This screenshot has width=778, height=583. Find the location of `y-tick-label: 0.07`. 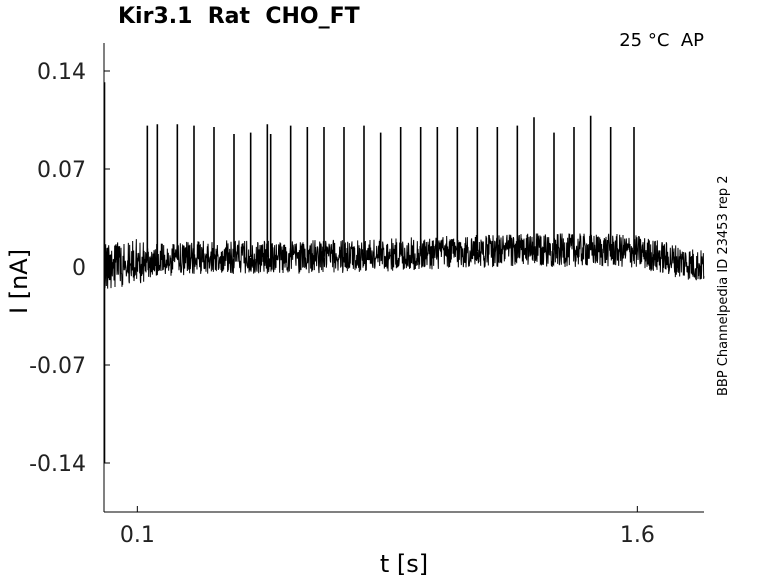

y-tick-label: 0.07 is located at coordinates (61, 170).